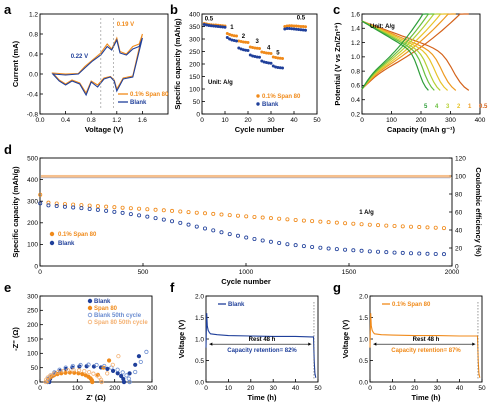 The image size is (493, 411). I want to click on y-axis-title: Specific capacity (mAh/g), so click(177, 64).